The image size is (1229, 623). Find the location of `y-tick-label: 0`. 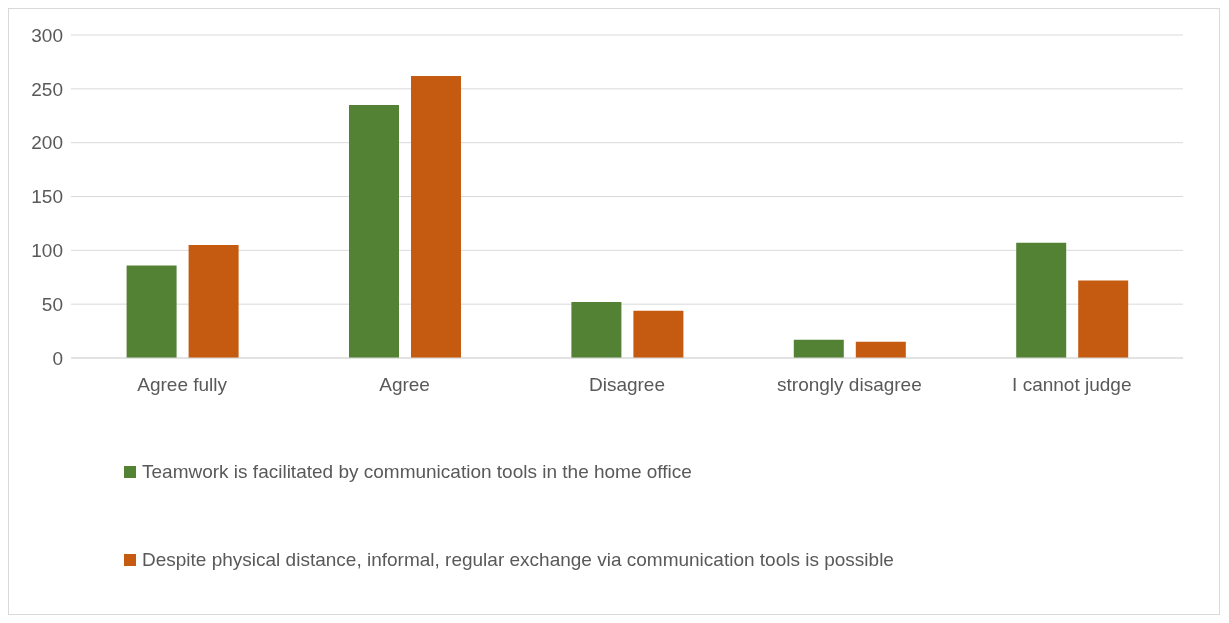

y-tick-label: 0 is located at coordinates (57, 358).